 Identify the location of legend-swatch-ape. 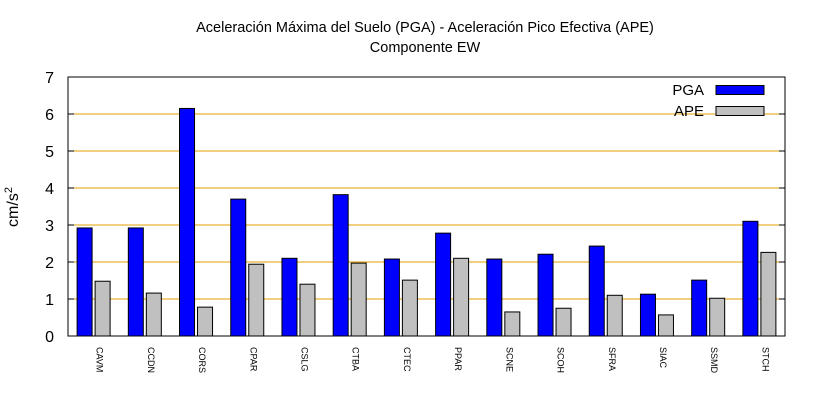
(740, 111).